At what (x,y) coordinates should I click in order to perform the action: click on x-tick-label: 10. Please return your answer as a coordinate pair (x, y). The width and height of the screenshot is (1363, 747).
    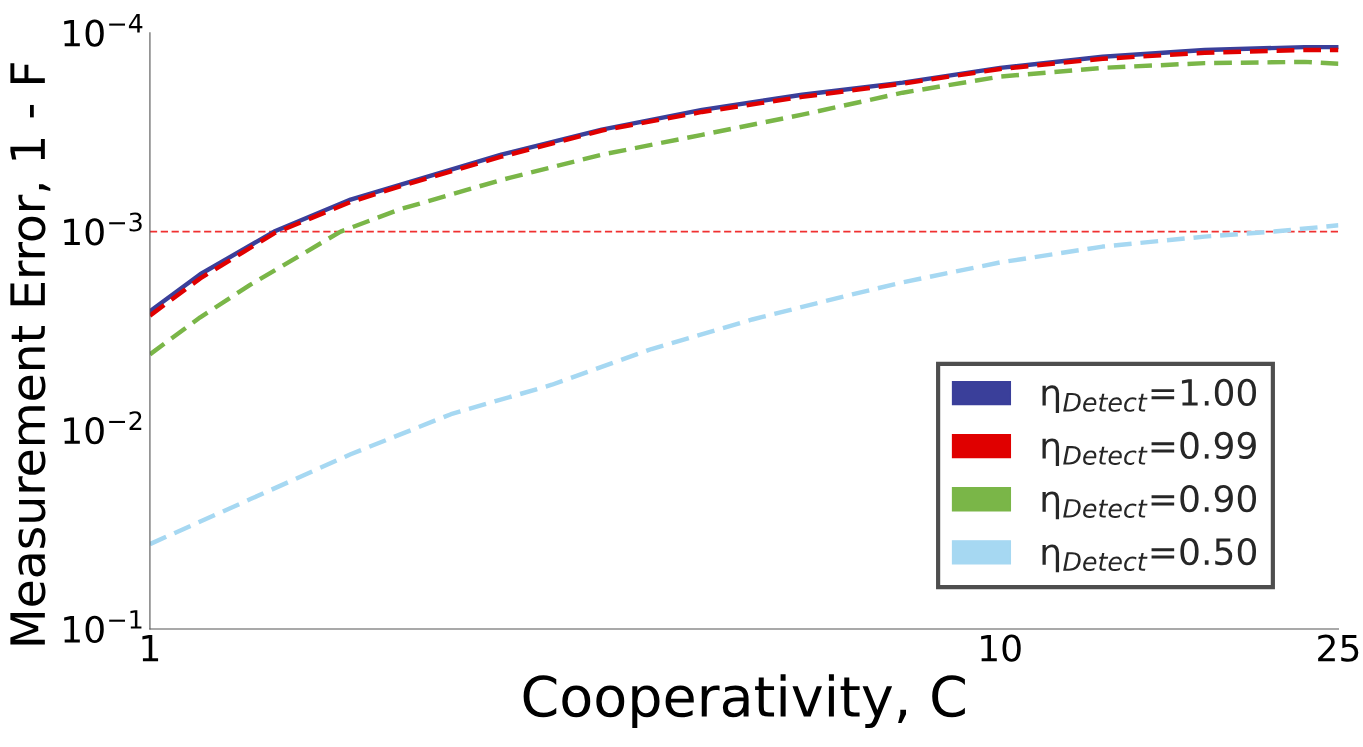
    Looking at the image, I should click on (1001, 648).